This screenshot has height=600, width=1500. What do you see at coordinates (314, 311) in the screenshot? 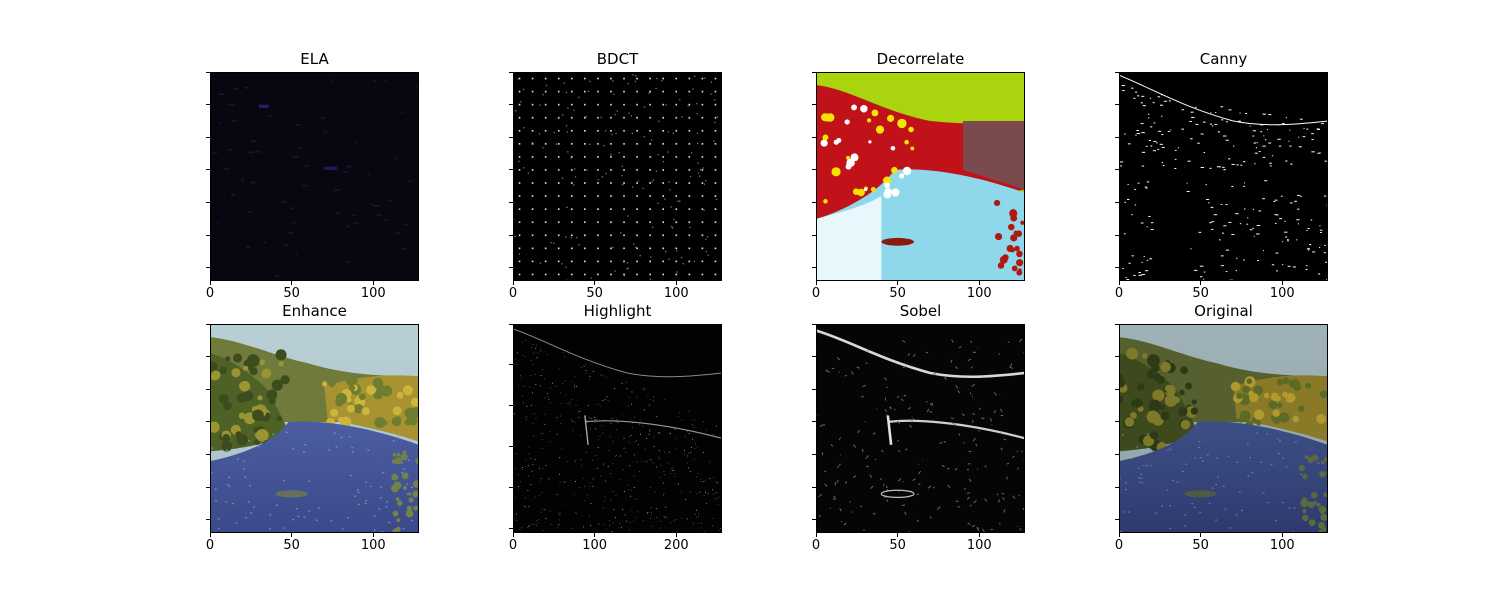
I see `subplot-title: Enhance` at bounding box center [314, 311].